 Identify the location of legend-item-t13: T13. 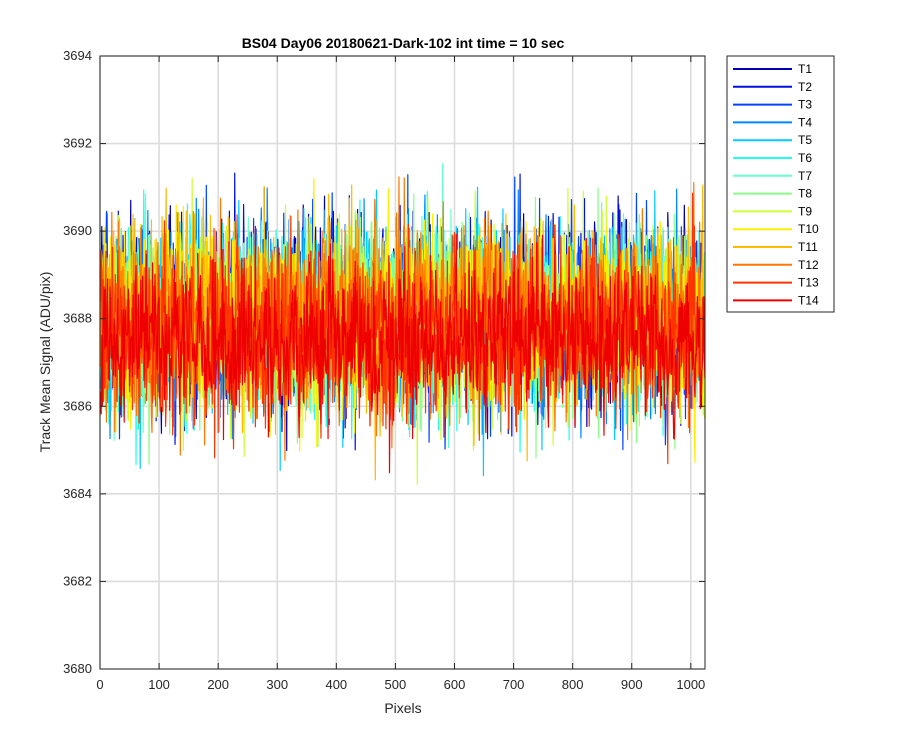
(776, 283).